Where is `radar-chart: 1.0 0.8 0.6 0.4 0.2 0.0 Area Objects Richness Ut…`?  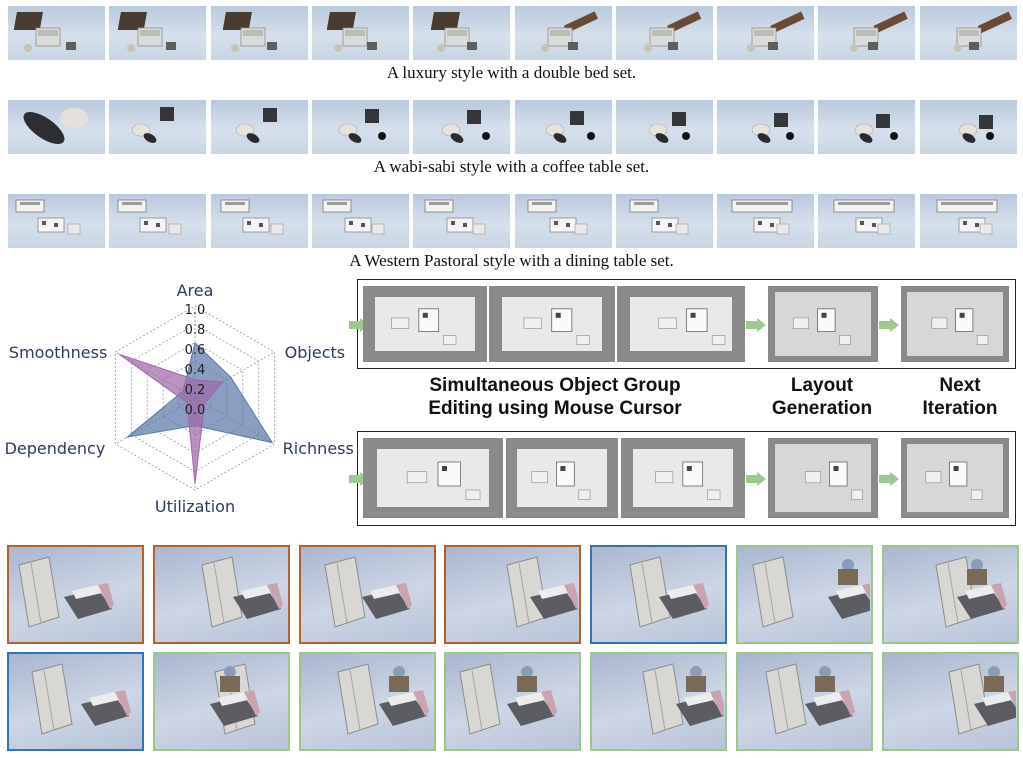 radar-chart: 1.0 0.8 0.6 0.4 0.2 0.0 Area Objects Richness Ut… is located at coordinates (179, 398).